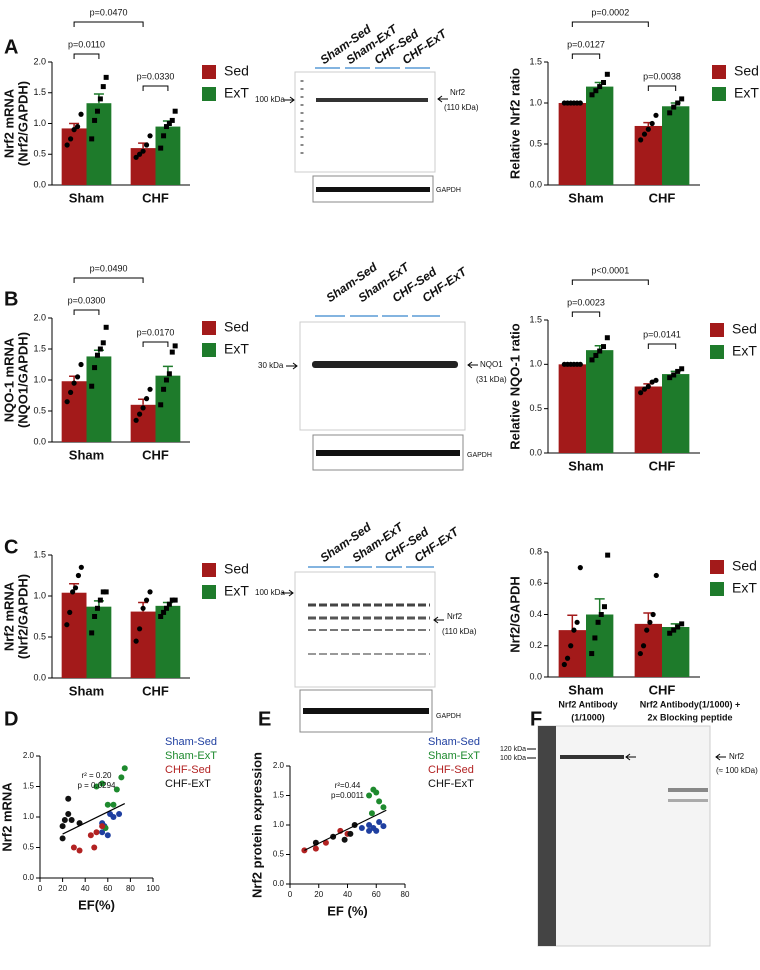 This screenshot has height=970, width=760. I want to click on error-bar, so click(599, 606).